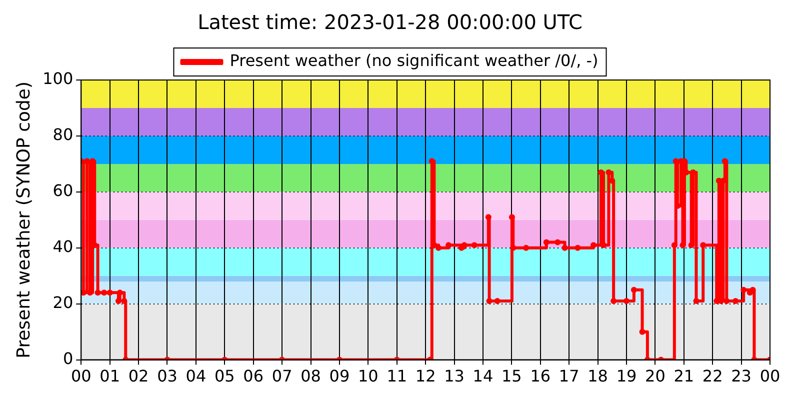 The image size is (800, 400). Describe the element at coordinates (368, 376) in the screenshot. I see `x-tick-label: 10` at that location.